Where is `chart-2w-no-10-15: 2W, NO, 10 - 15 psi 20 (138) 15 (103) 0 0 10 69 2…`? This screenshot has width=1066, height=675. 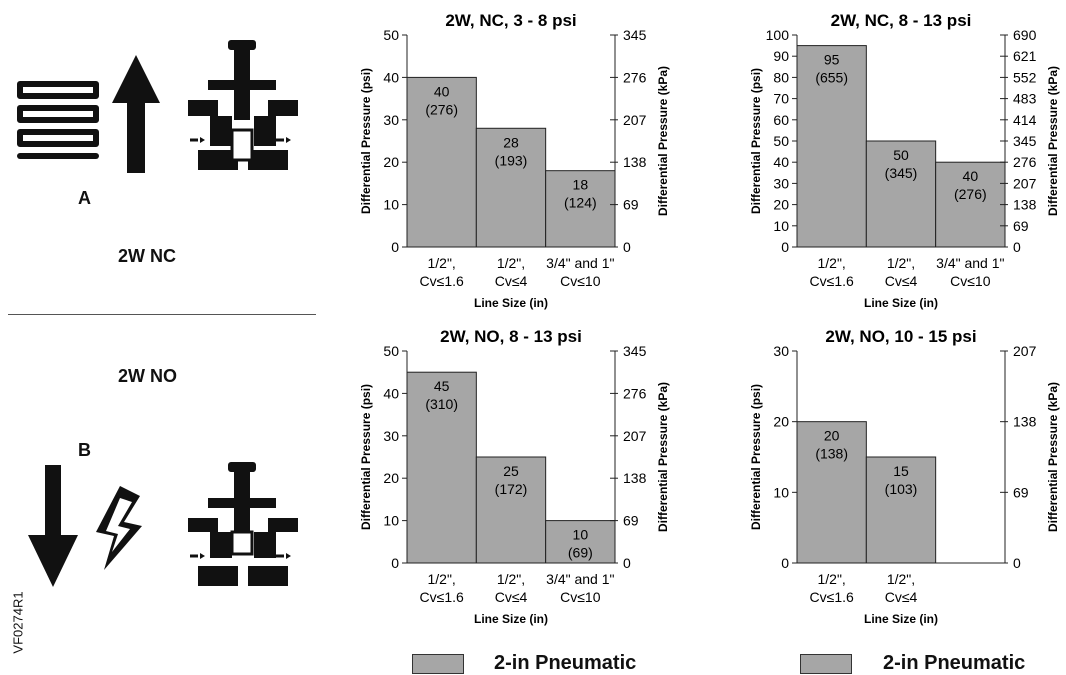 chart-2w-no-10-15: 2W, NO, 10 - 15 psi 20 (138) 15 (103) 0 0 10 69 2… is located at coordinates (904, 476).